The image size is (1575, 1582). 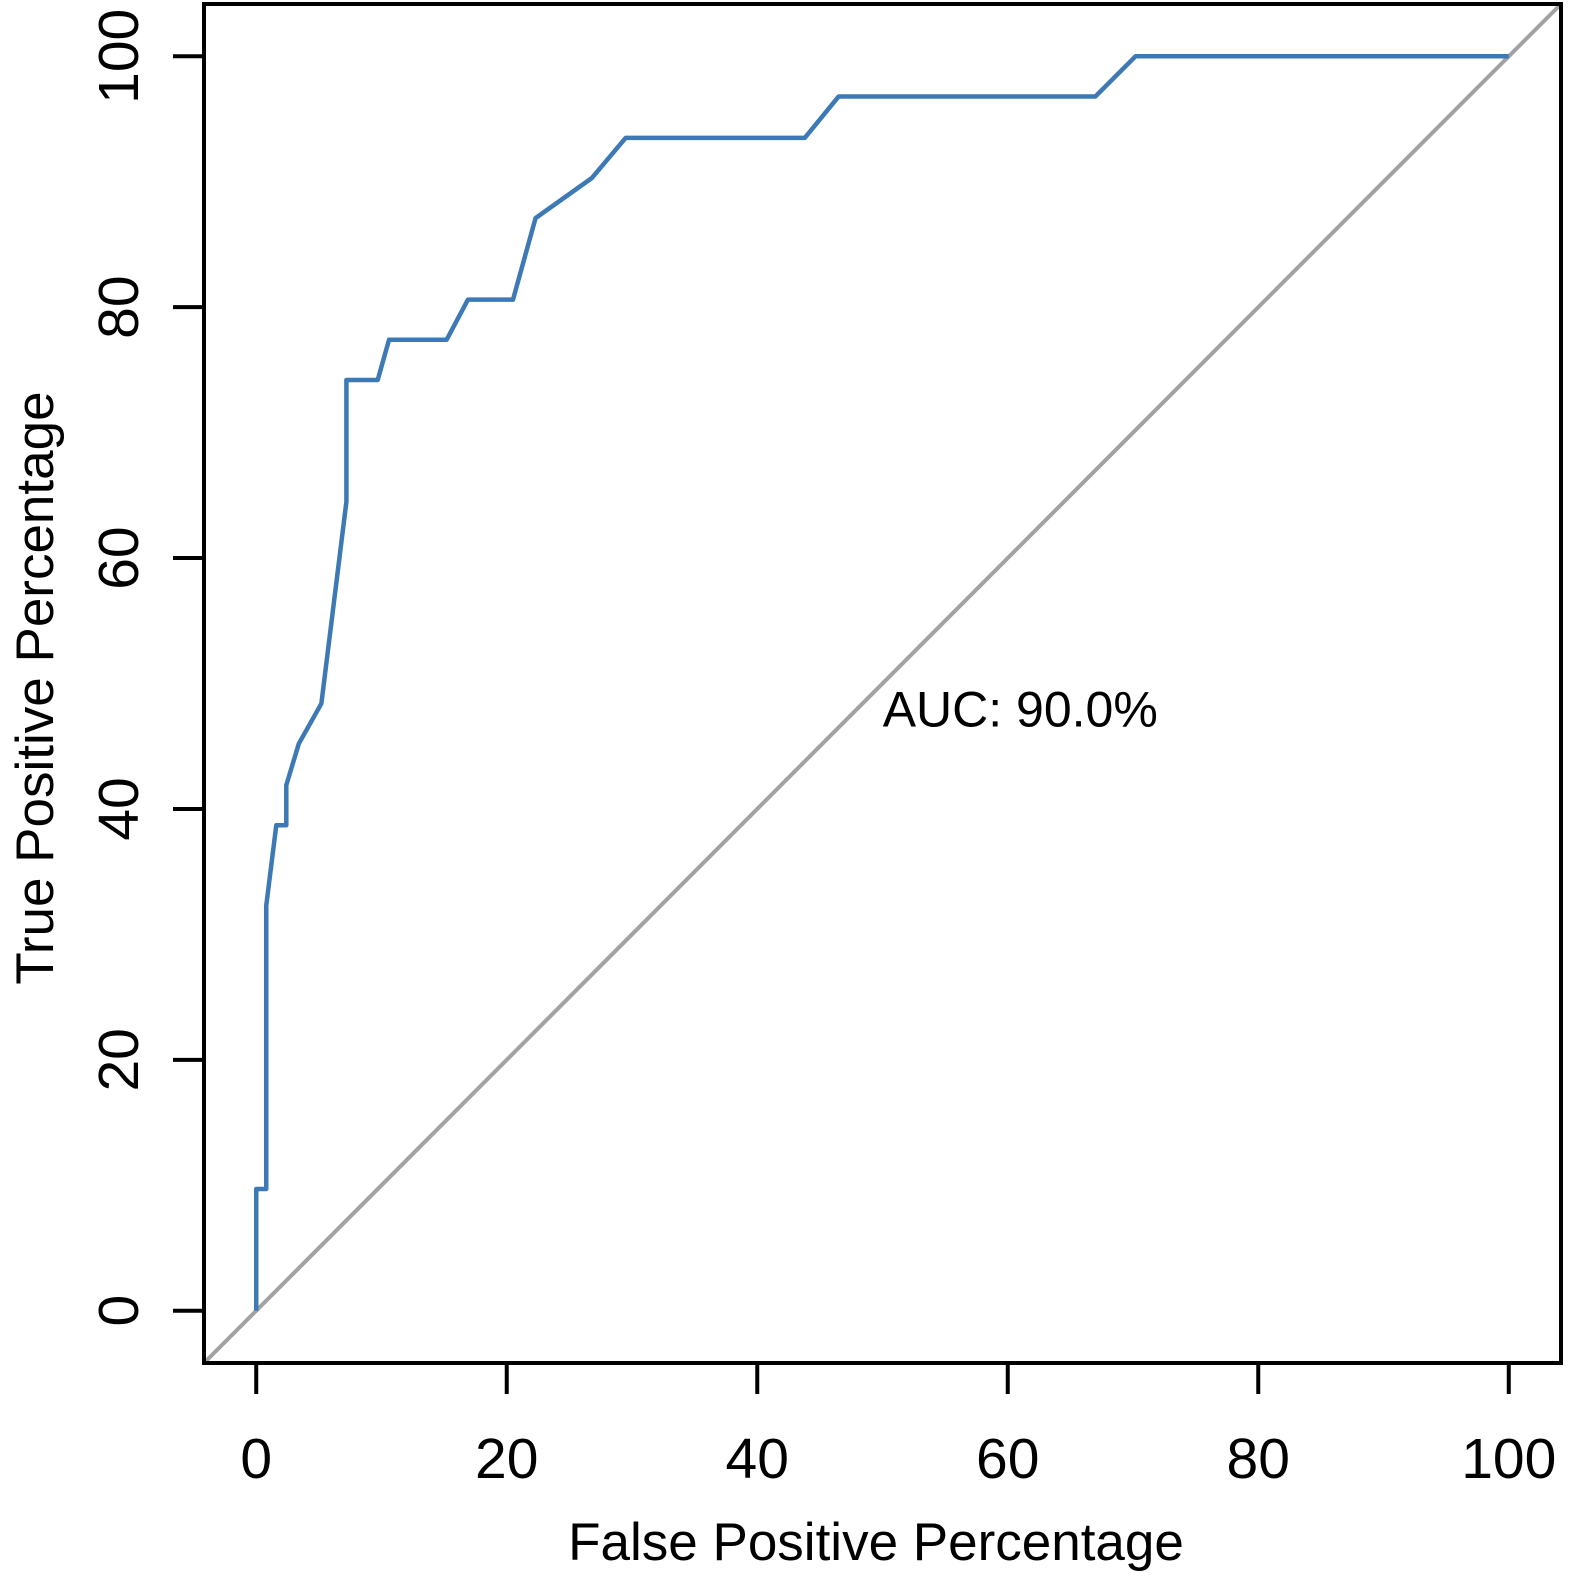 I want to click on x-tick-label: 20, so click(x=506, y=1459).